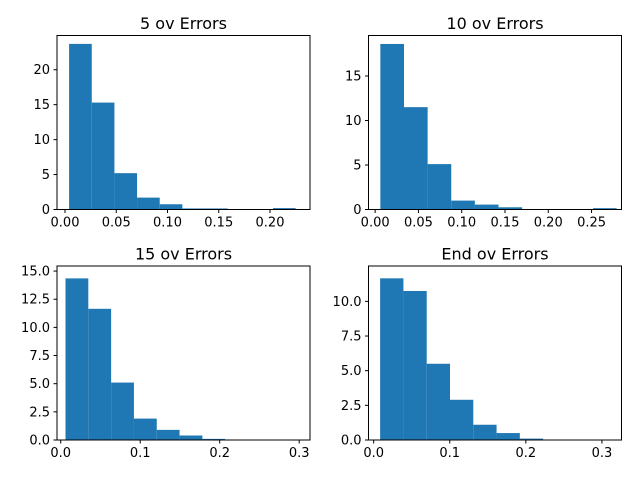  I want to click on y-tick-label: 15.0, so click(35, 272).